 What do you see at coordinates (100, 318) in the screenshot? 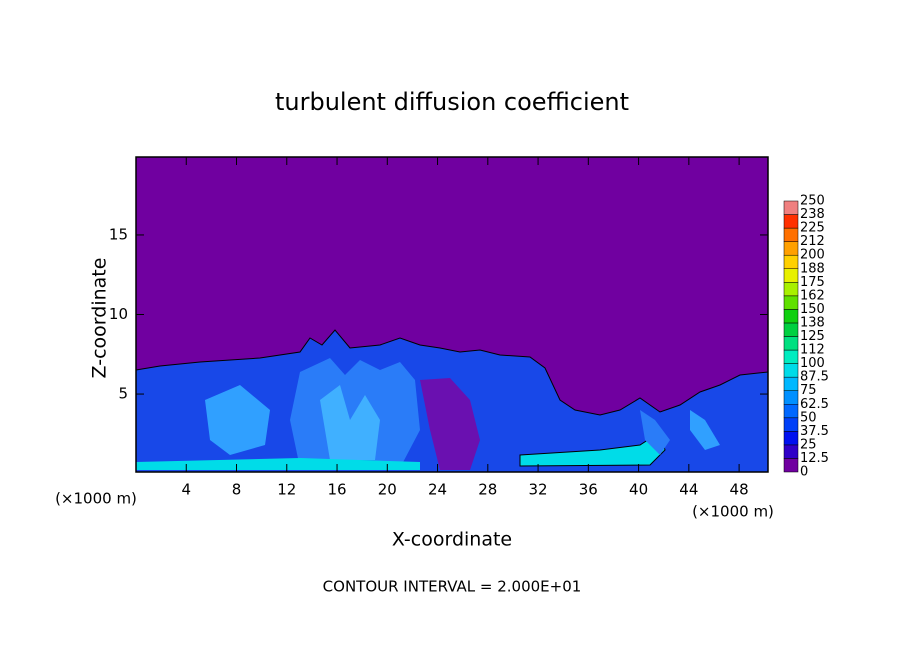
I see `y-axis-label: Z-coordinate` at bounding box center [100, 318].